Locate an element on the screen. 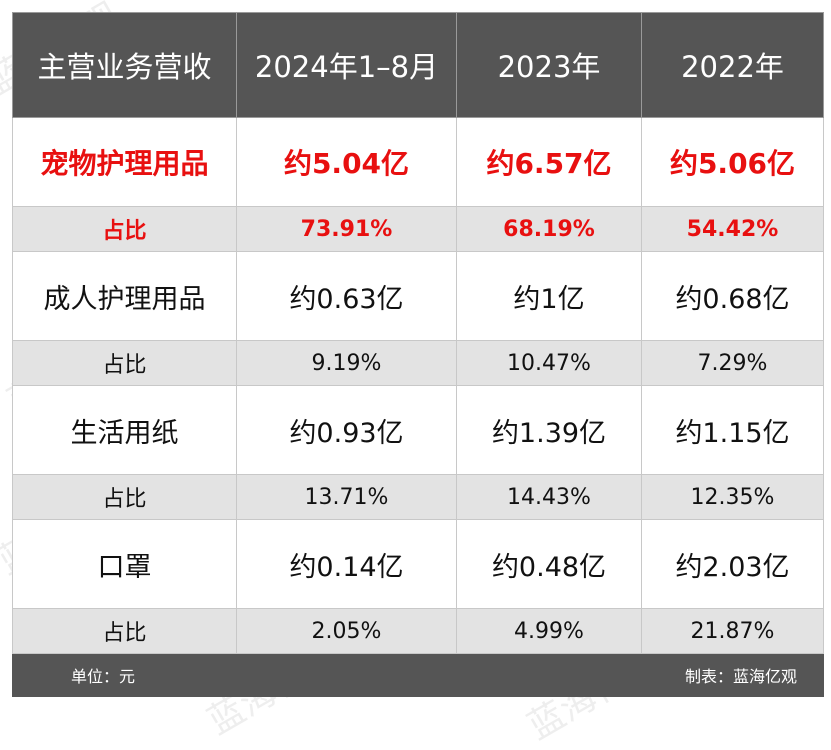 The image size is (831, 750). header-cell-2023: 2023年 is located at coordinates (549, 65).